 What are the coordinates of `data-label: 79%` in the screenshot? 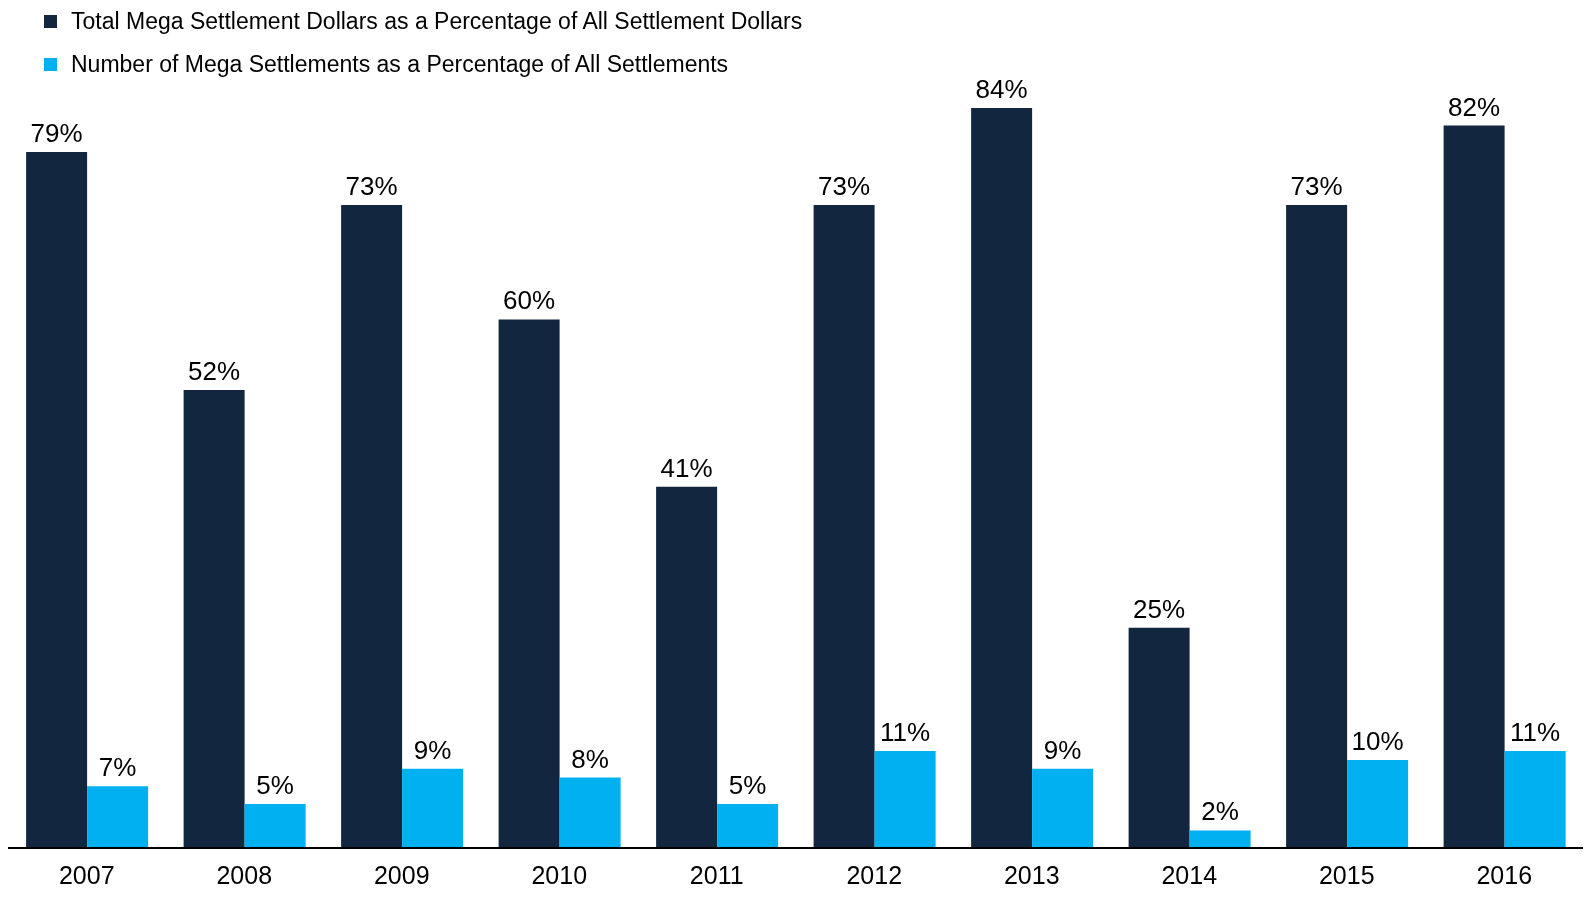 It's located at (56, 133).